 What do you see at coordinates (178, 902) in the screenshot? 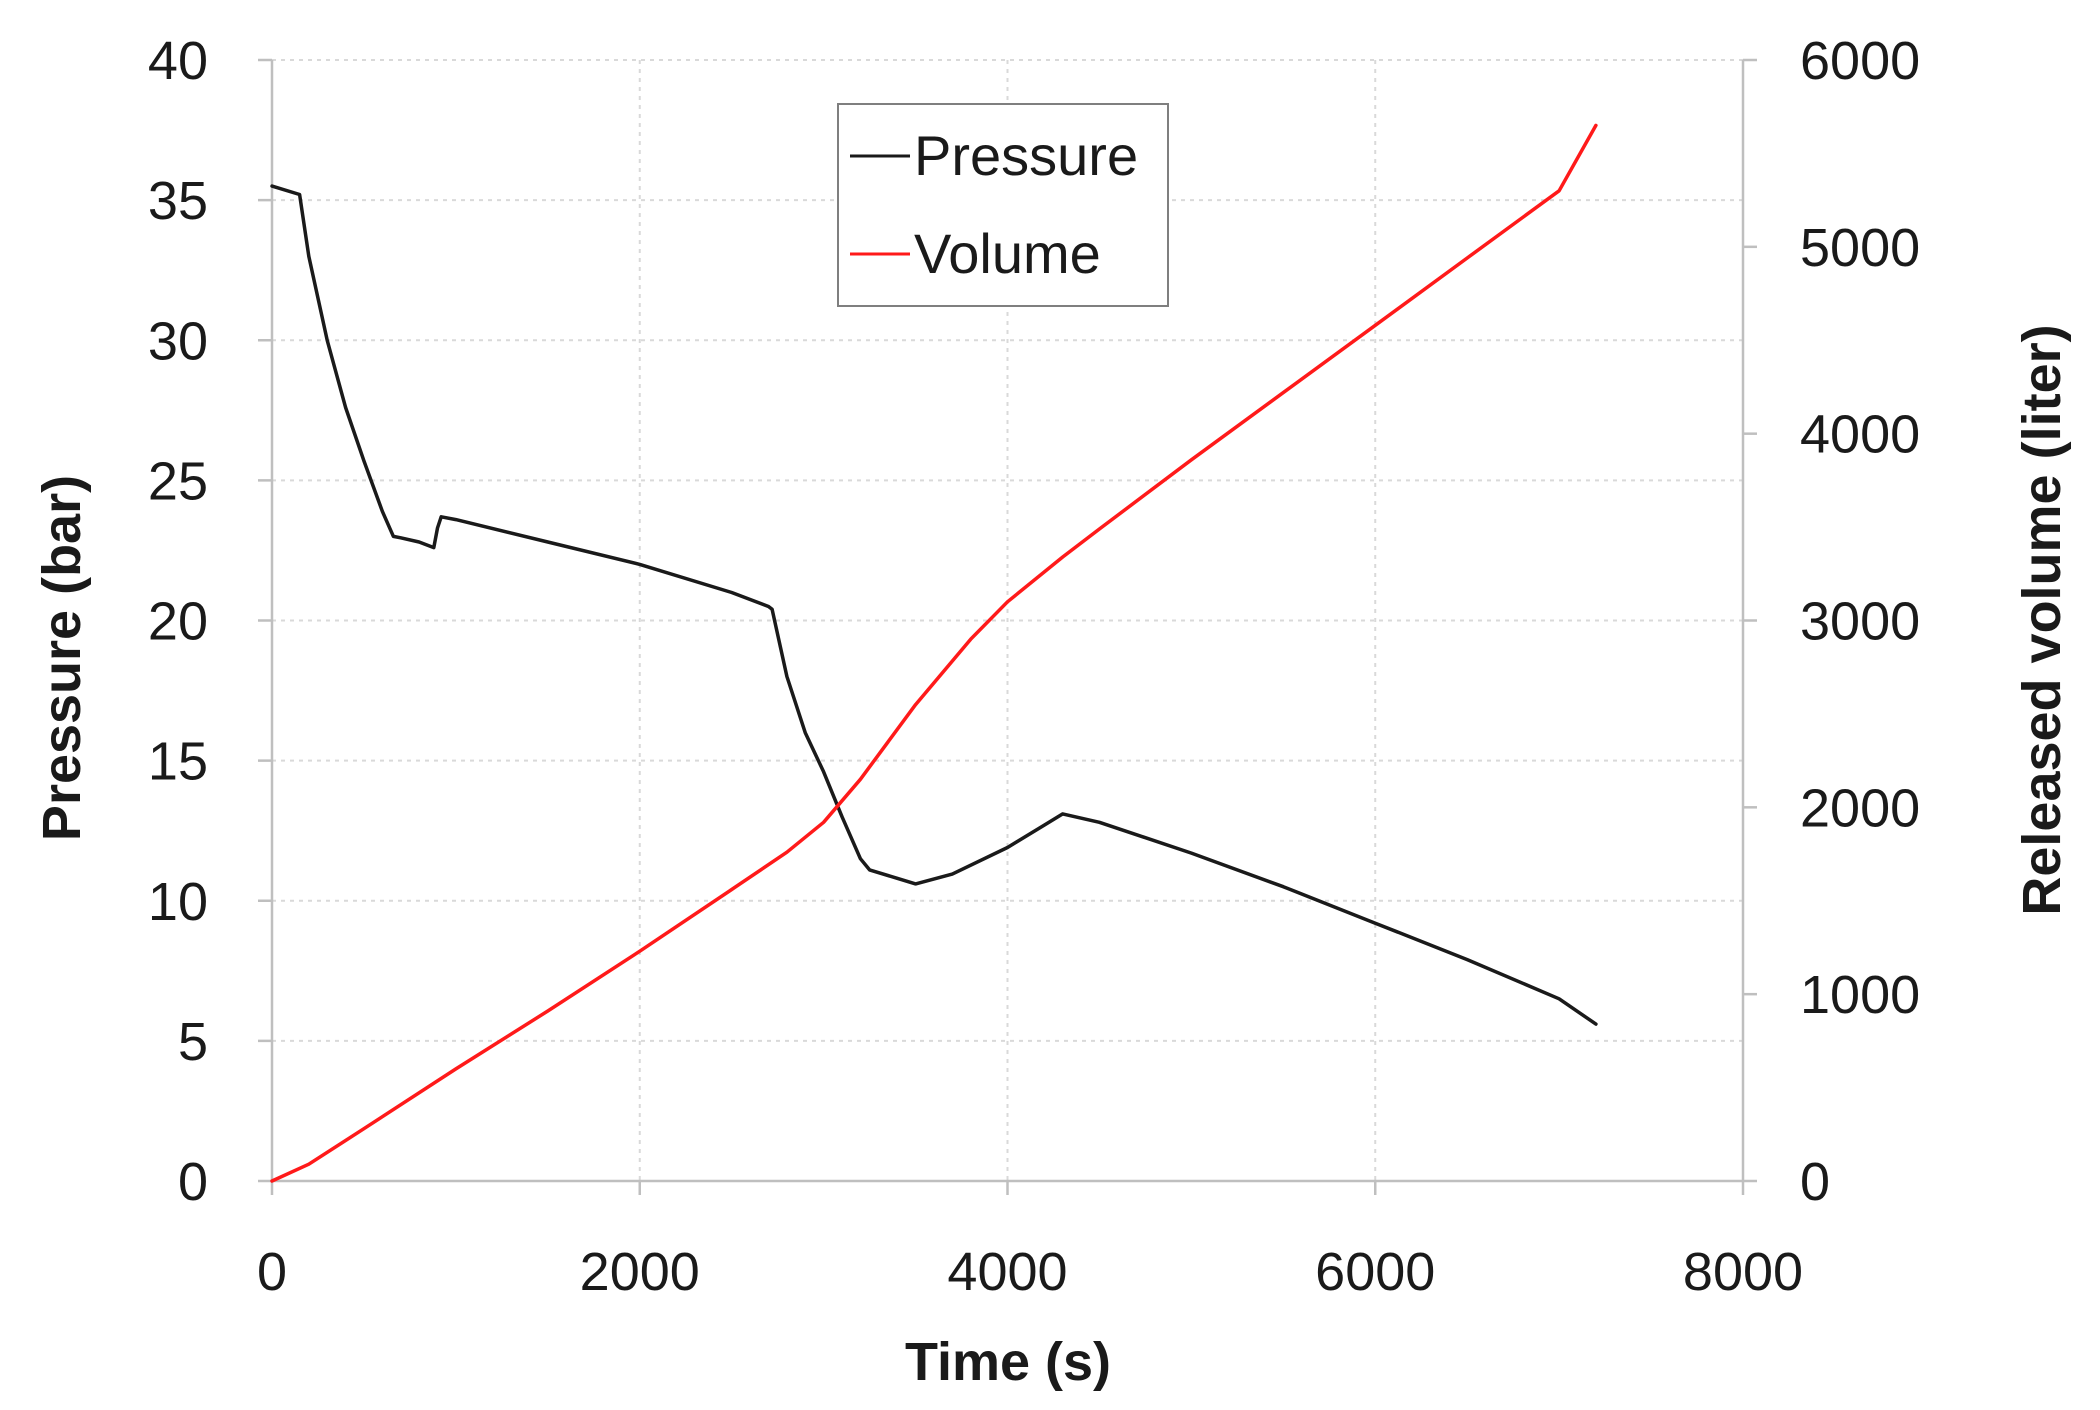
I see `y-tick-label-10: 10` at bounding box center [178, 902].